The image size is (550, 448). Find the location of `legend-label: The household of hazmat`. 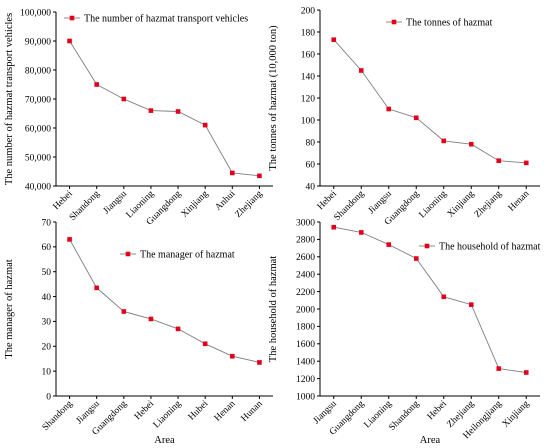

legend-label: The household of hazmat is located at coordinates (490, 247).